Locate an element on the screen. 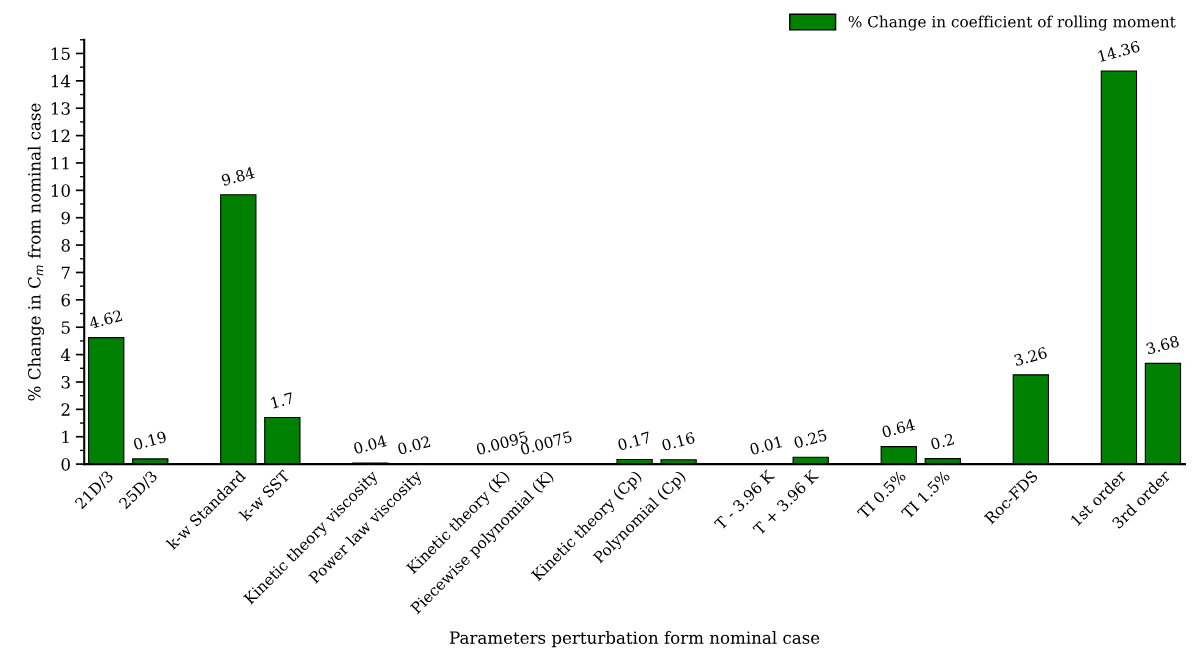 The image size is (1203, 663). data-label: 3.68 is located at coordinates (1162, 345).